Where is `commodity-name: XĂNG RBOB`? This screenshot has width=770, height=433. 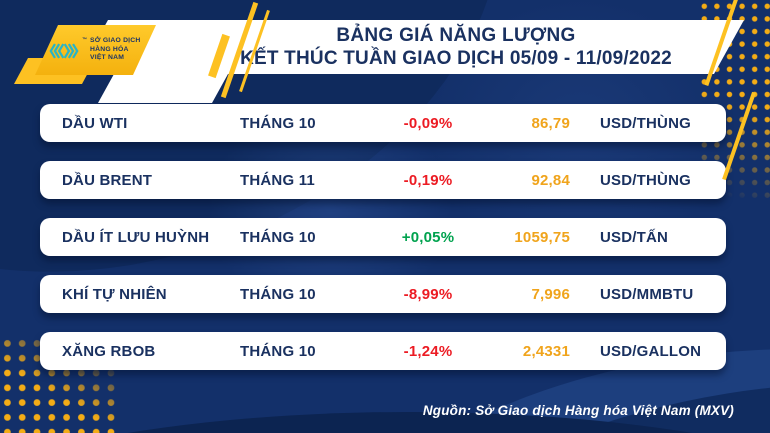 commodity-name: XĂNG RBOB is located at coordinates (109, 351).